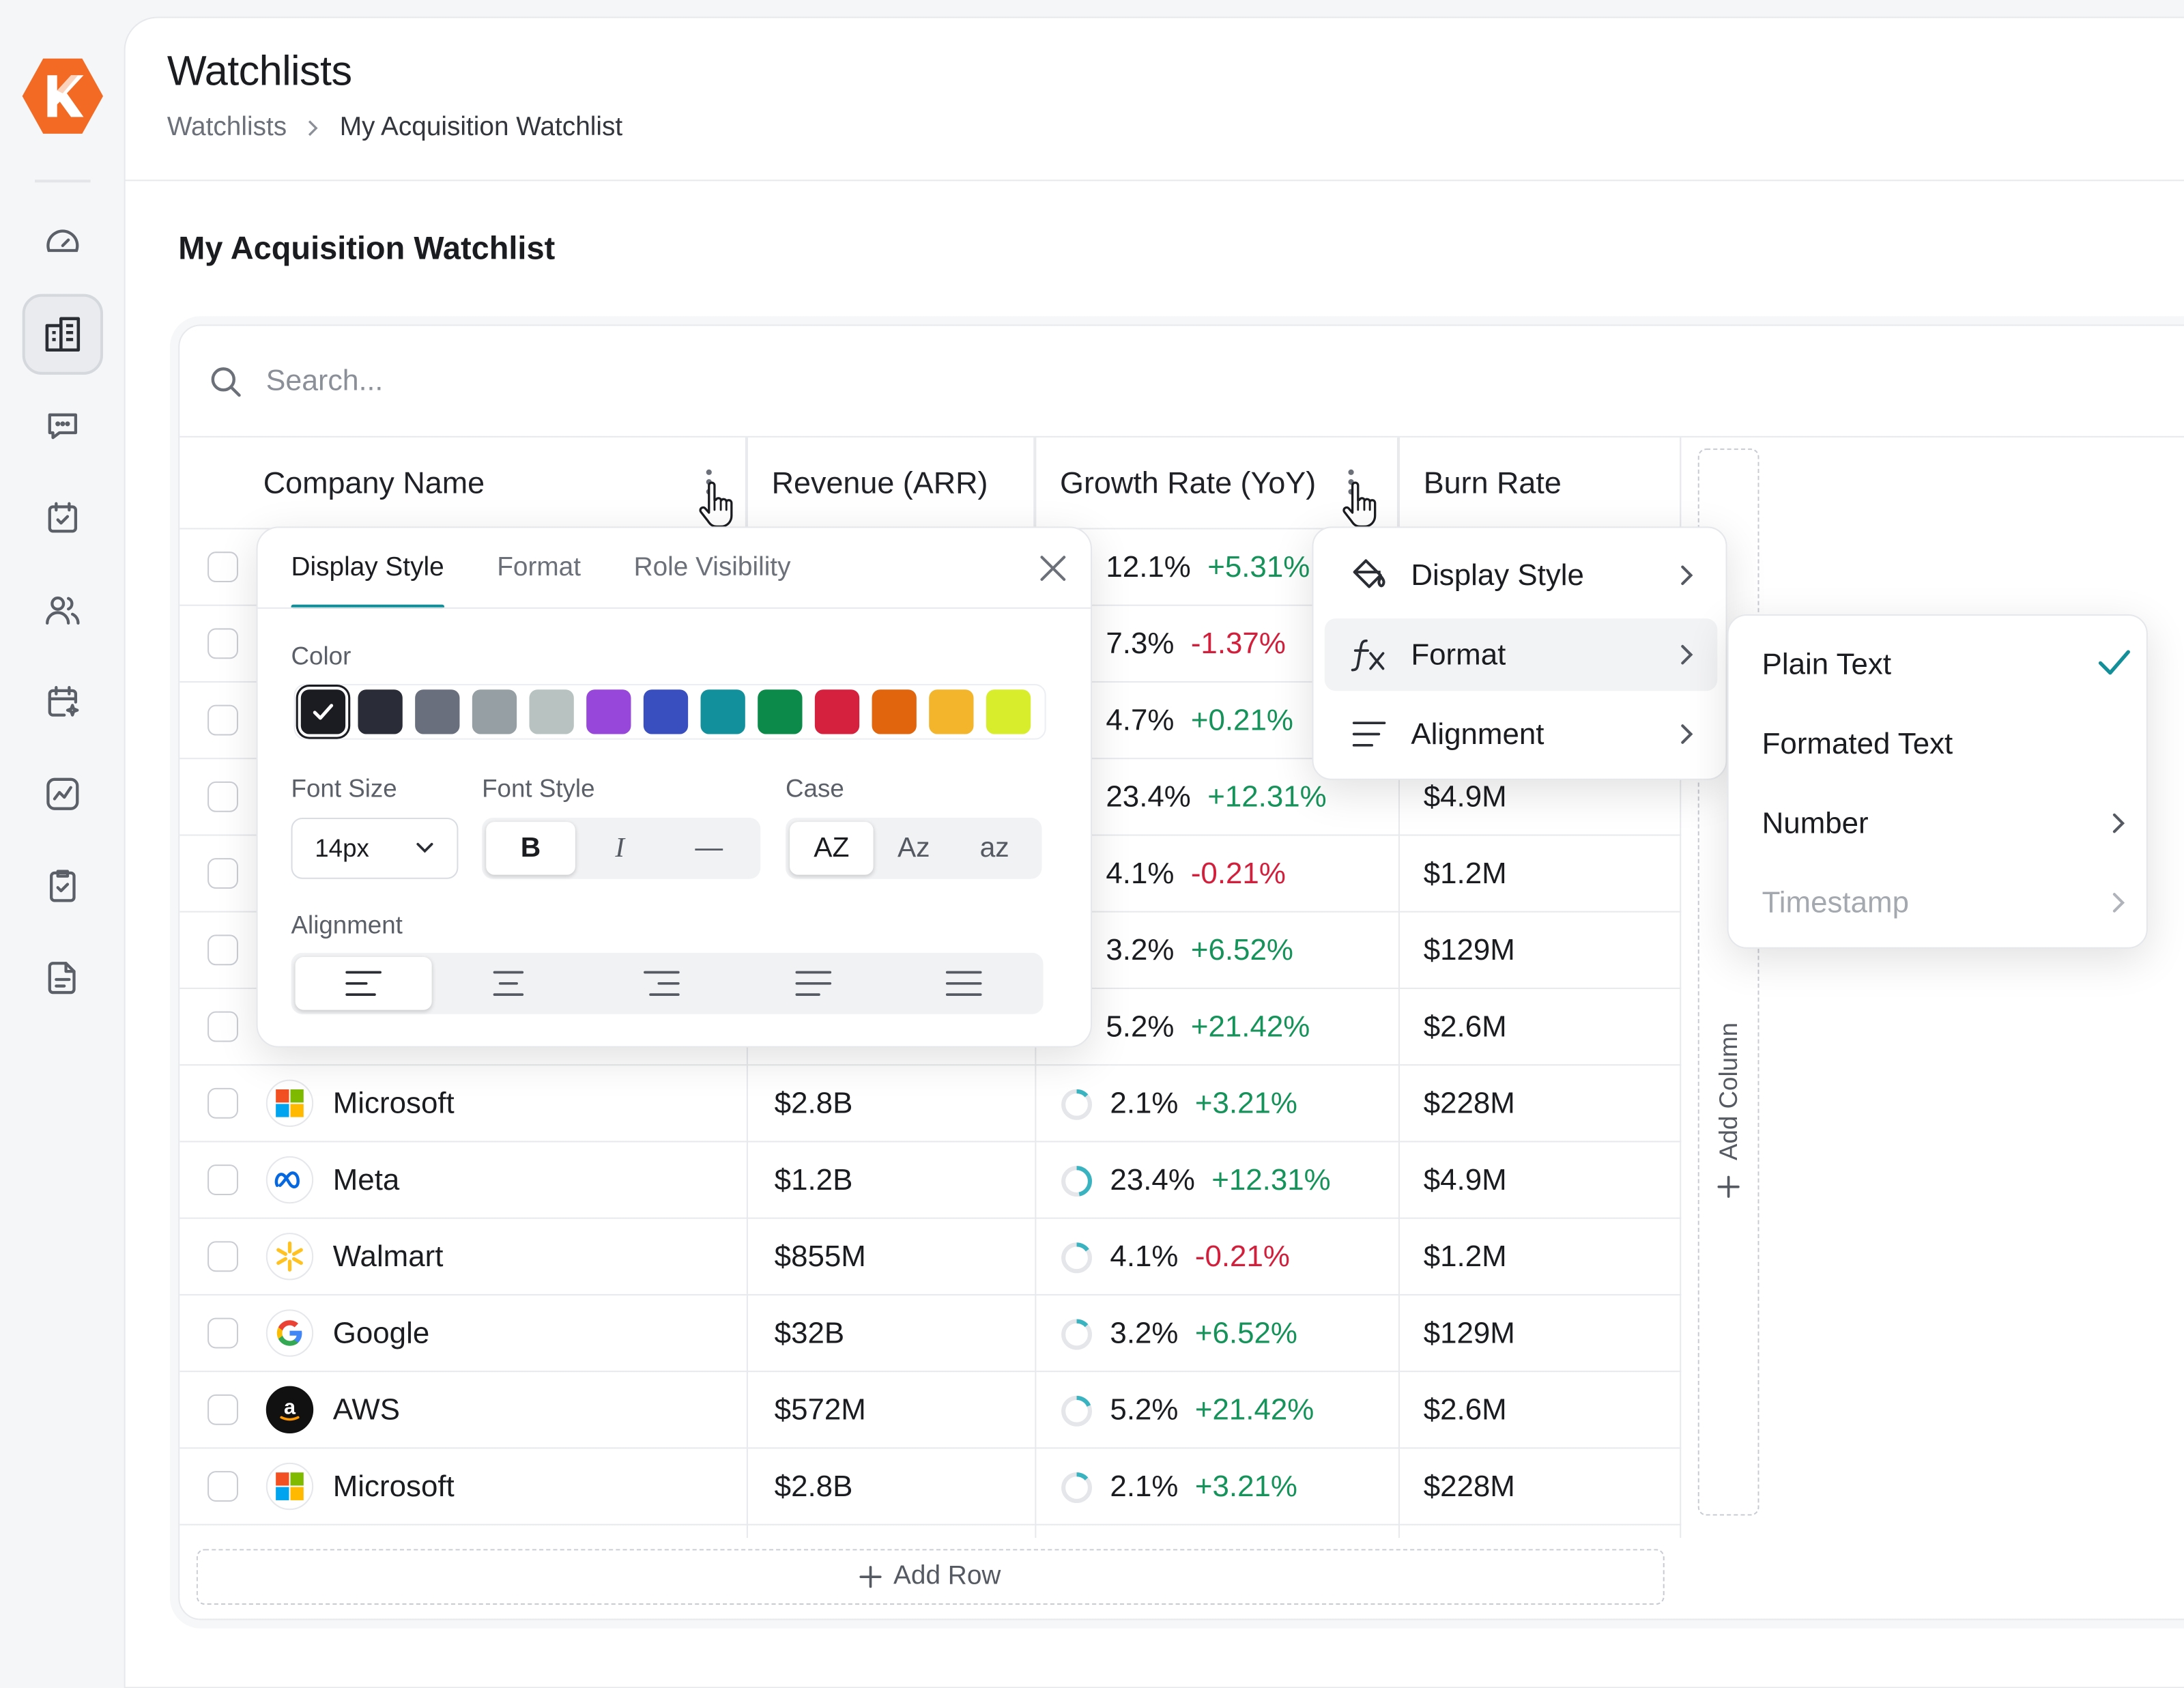 This screenshot has height=1688, width=2184. I want to click on format-option-number: Number, so click(1944, 823).